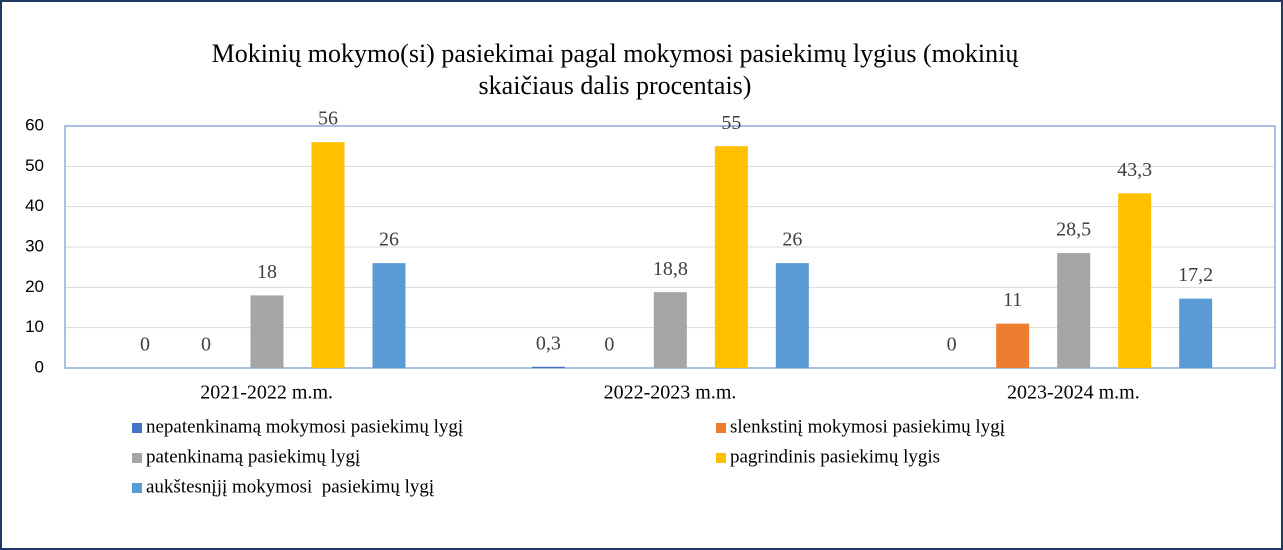 The image size is (1283, 550). What do you see at coordinates (867, 426) in the screenshot?
I see `legend-label: slenkstinį mokymosi pasiekimų lygį` at bounding box center [867, 426].